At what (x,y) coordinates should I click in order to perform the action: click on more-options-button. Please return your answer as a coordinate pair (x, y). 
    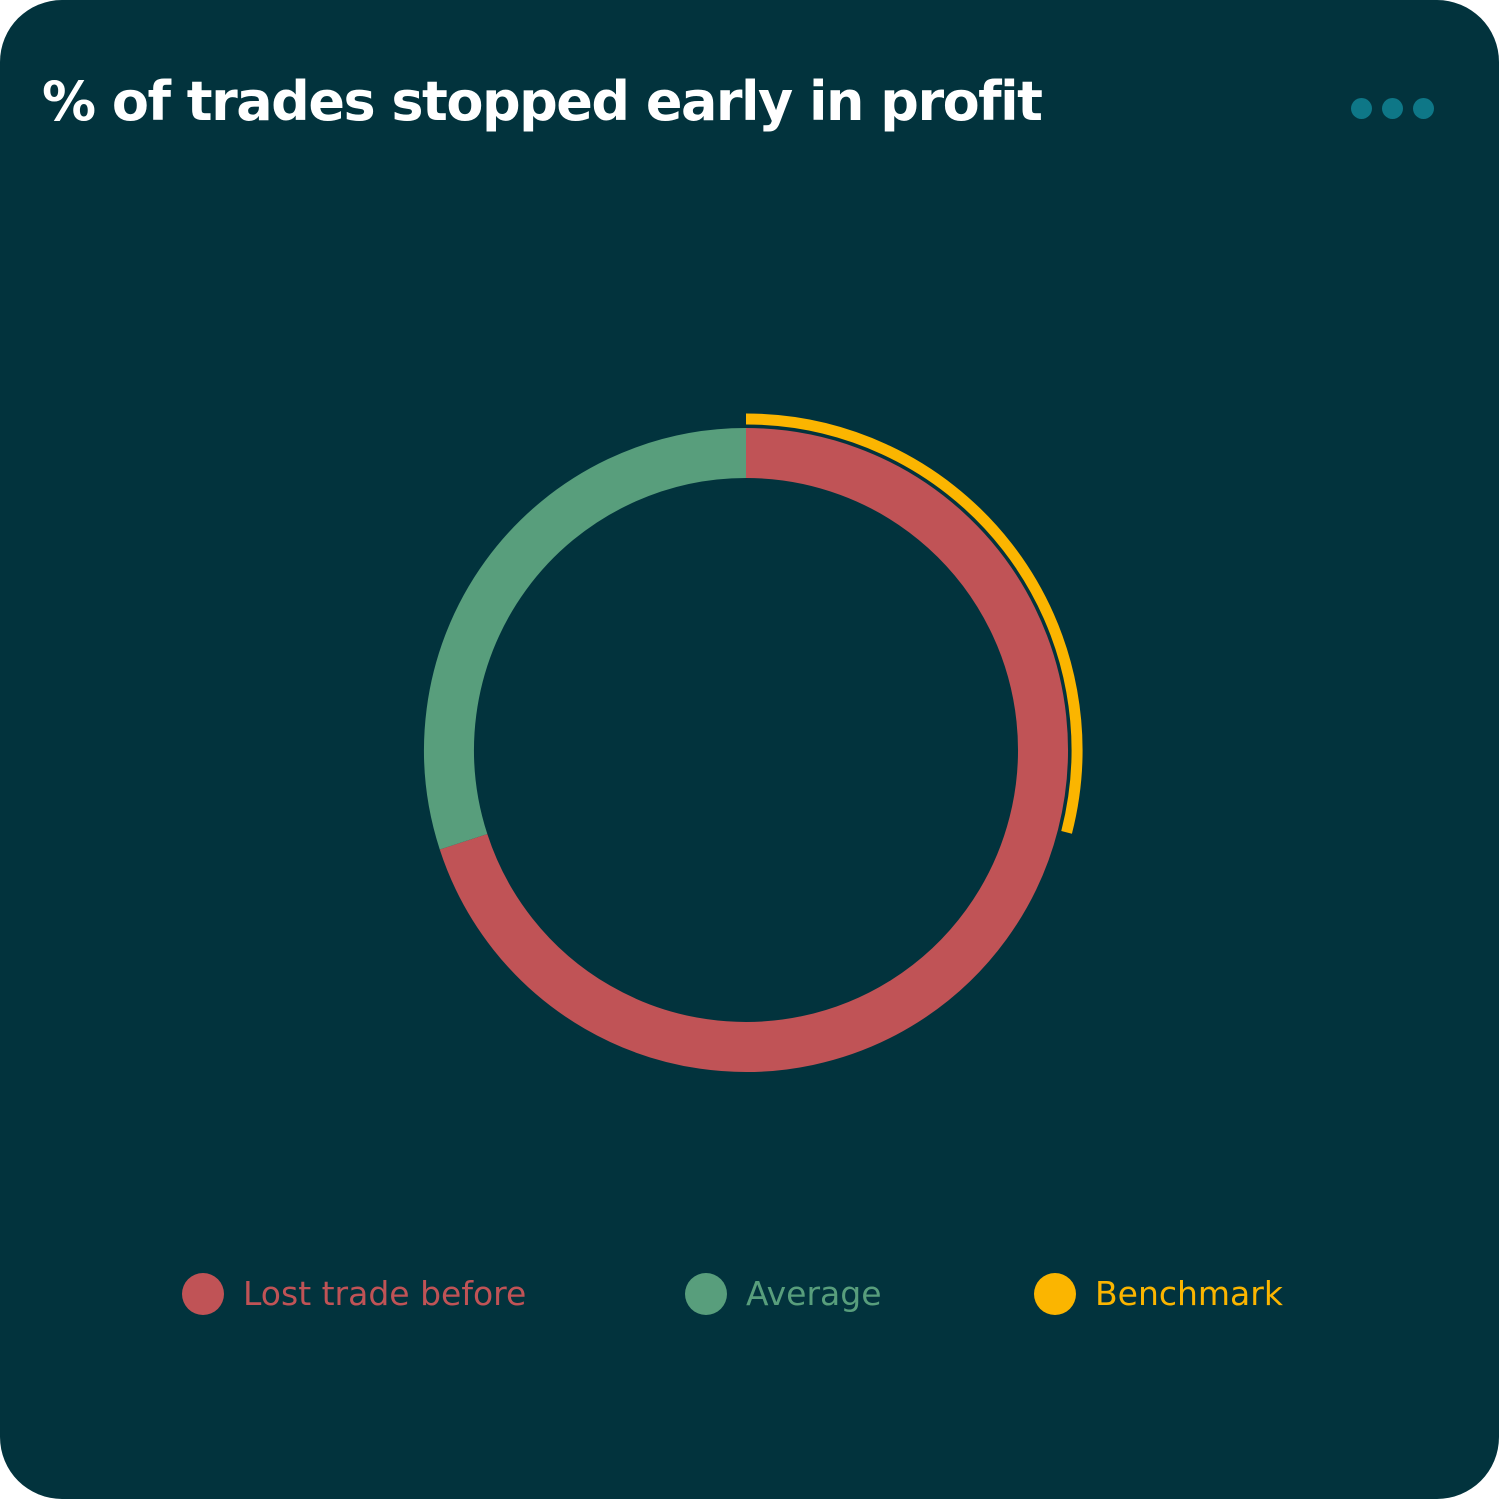
    Looking at the image, I should click on (1392, 108).